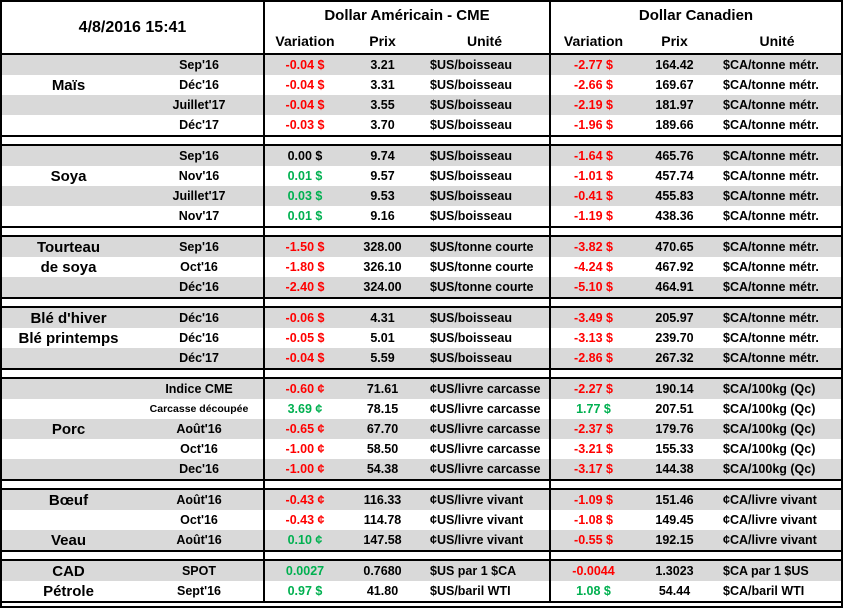 The height and width of the screenshot is (608, 843). Describe the element at coordinates (674, 469) in the screenshot. I see `ca-prix-cell: 144.38` at that location.